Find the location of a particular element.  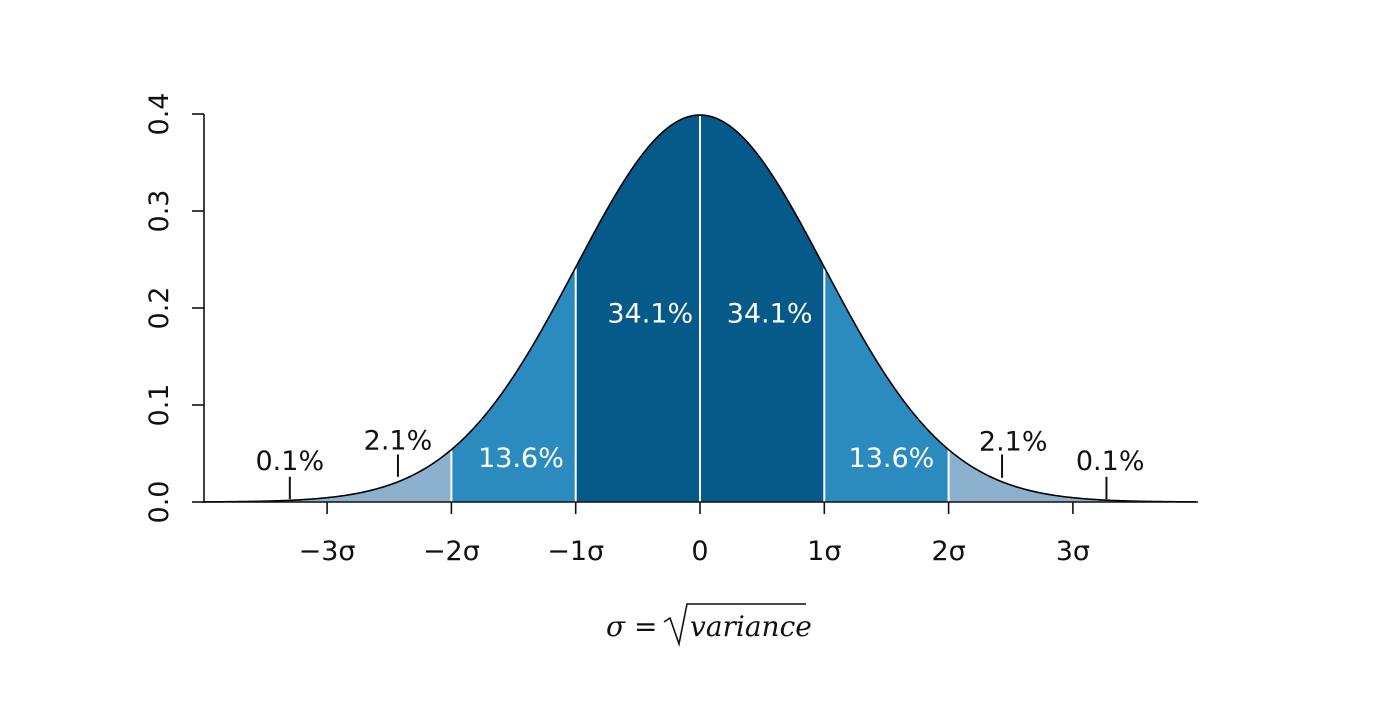

x-tick-label-5: 2σ is located at coordinates (948, 551).